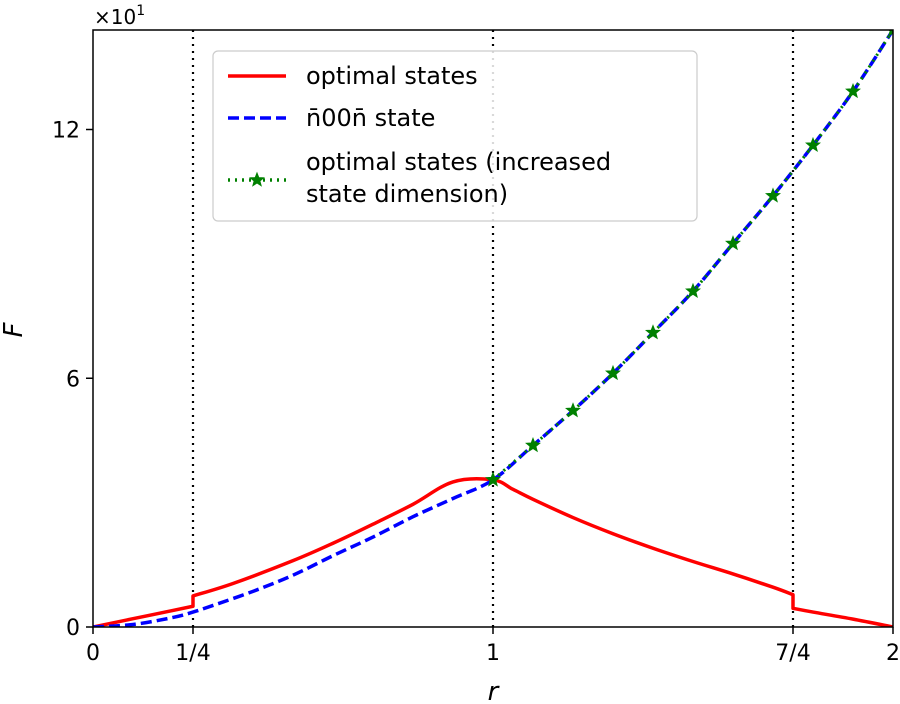 Image resolution: width=900 pixels, height=704 pixels. I want to click on x-axis: 0 1/4 1 7/4 2, so click(493, 646).